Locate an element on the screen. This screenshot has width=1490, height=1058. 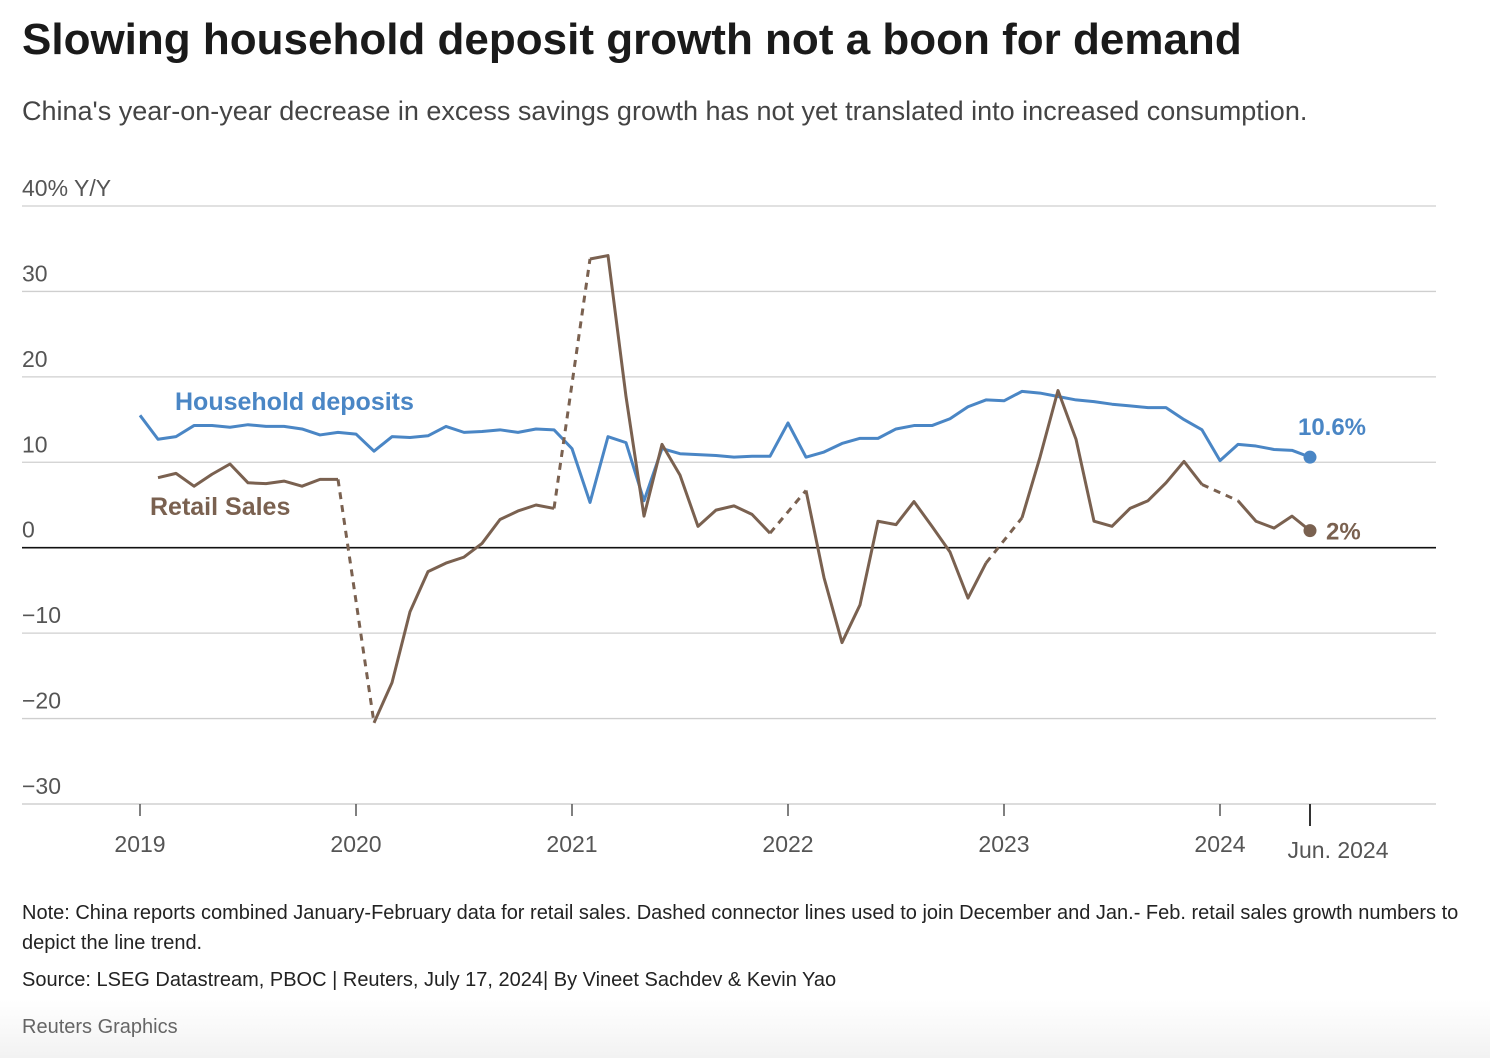
x-tick-label: 2021 is located at coordinates (571, 844).